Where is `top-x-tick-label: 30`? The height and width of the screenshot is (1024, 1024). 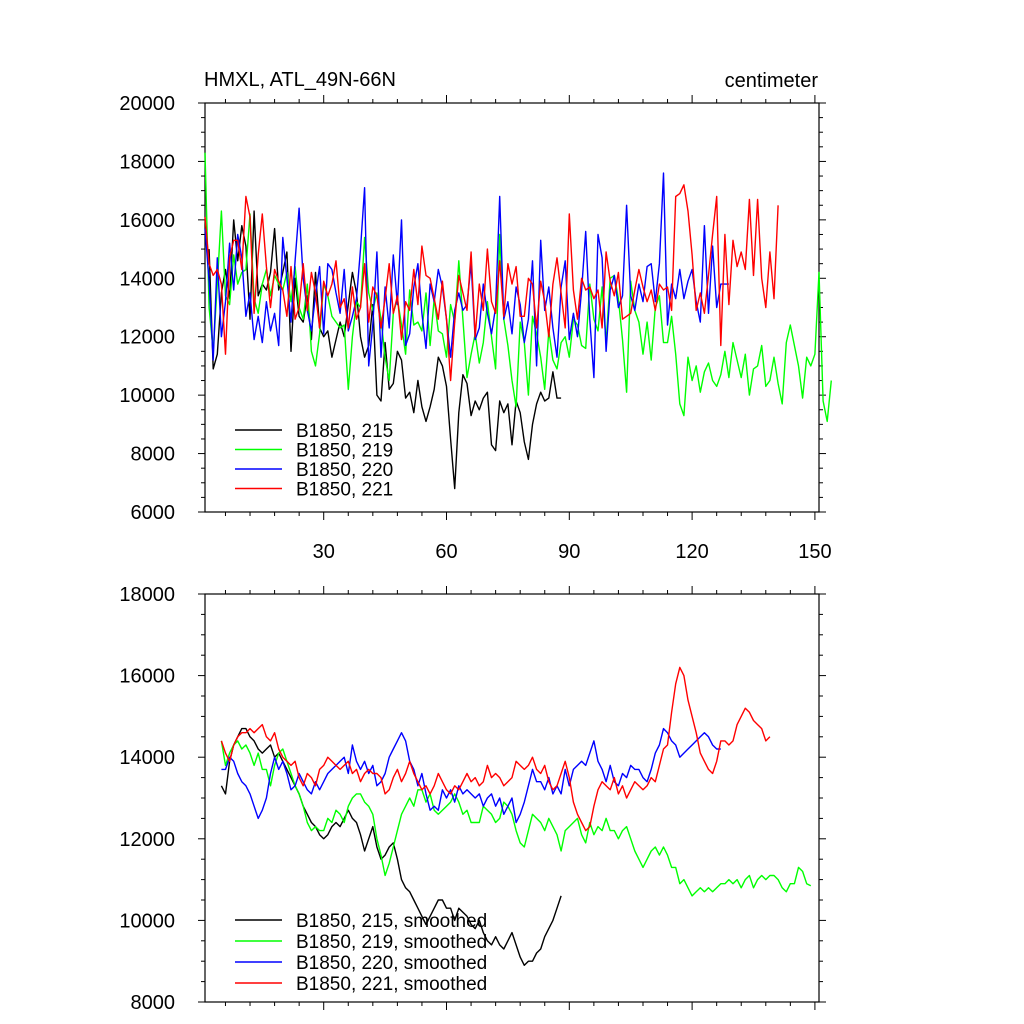
top-x-tick-label: 30 is located at coordinates (324, 552).